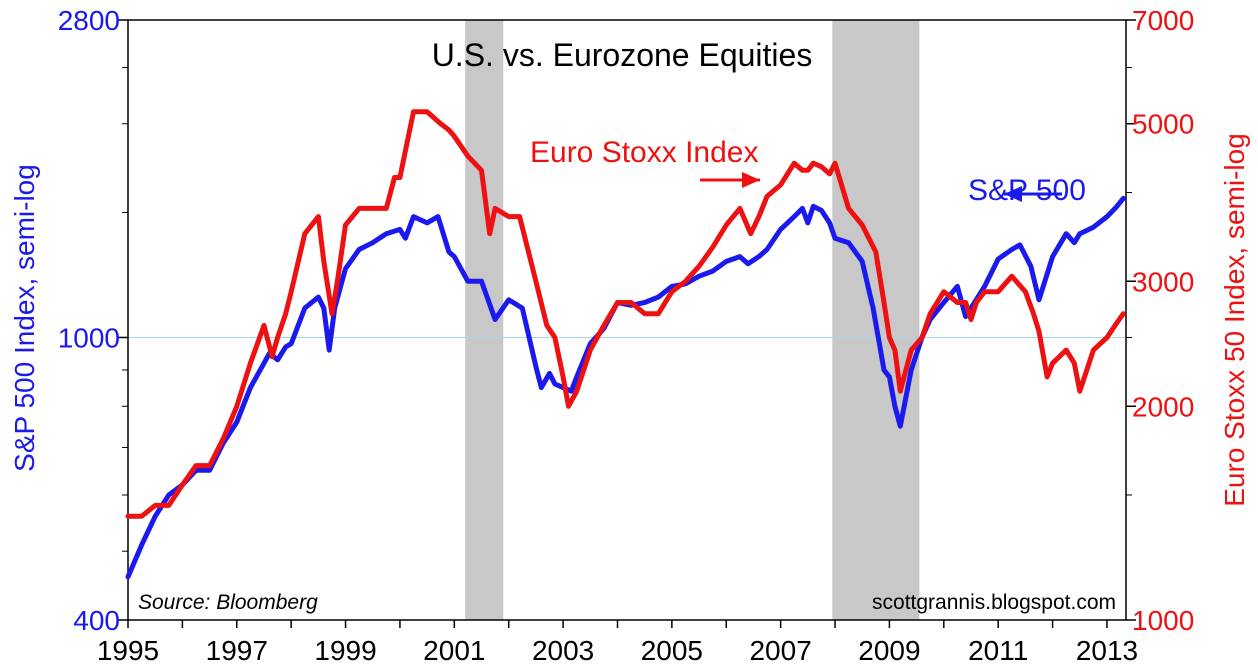 This screenshot has width=1258, height=672. I want to click on y-right-tick-label-1000: 1000, so click(1163, 620).